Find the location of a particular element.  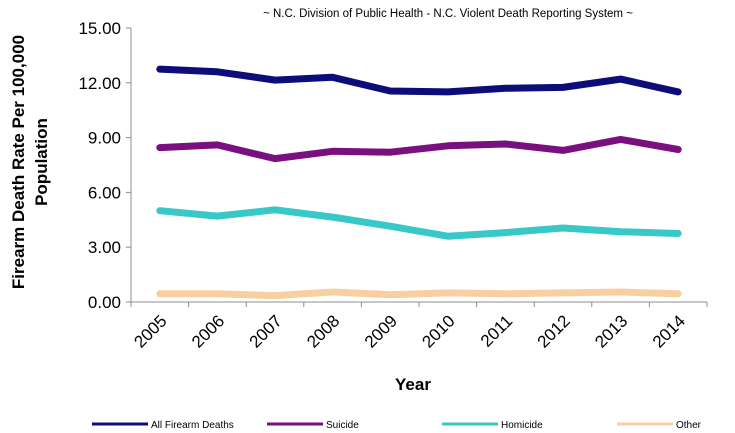

y-axis-title-line-1: Firearm Death Rate Per 100,000 is located at coordinates (18, 162).